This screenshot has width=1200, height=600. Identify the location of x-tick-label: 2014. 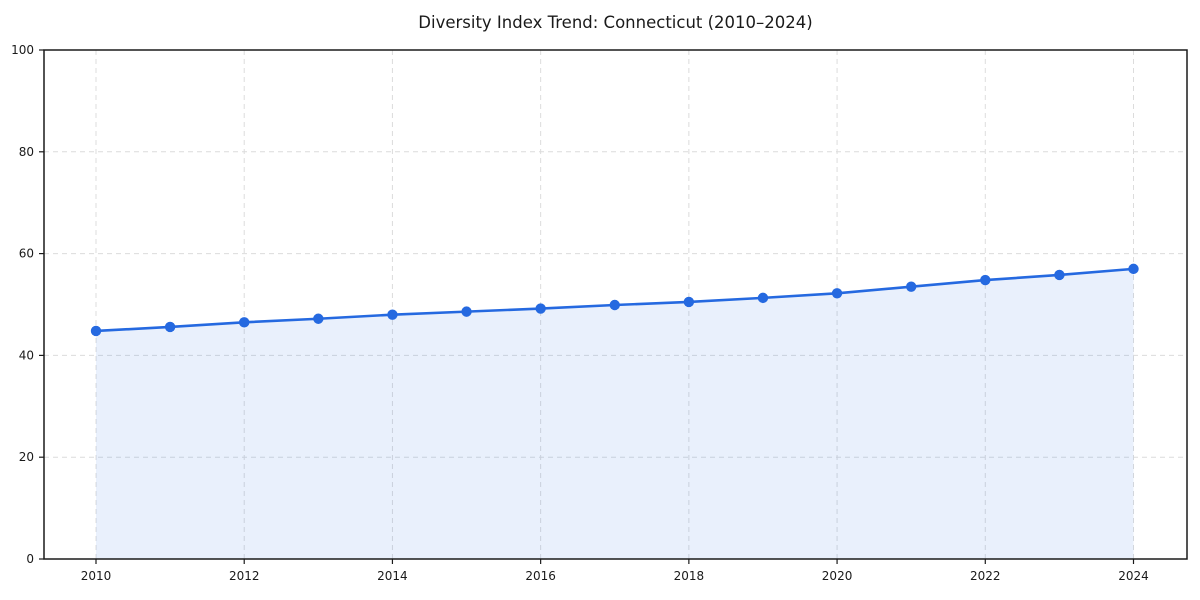
(392, 576).